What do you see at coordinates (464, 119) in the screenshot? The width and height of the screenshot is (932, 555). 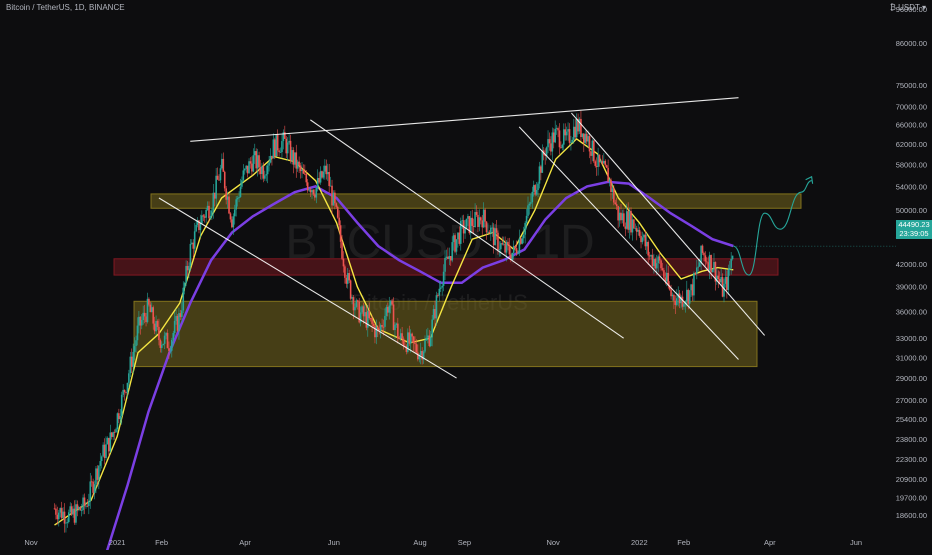 I see `trendline-upper-rising` at bounding box center [464, 119].